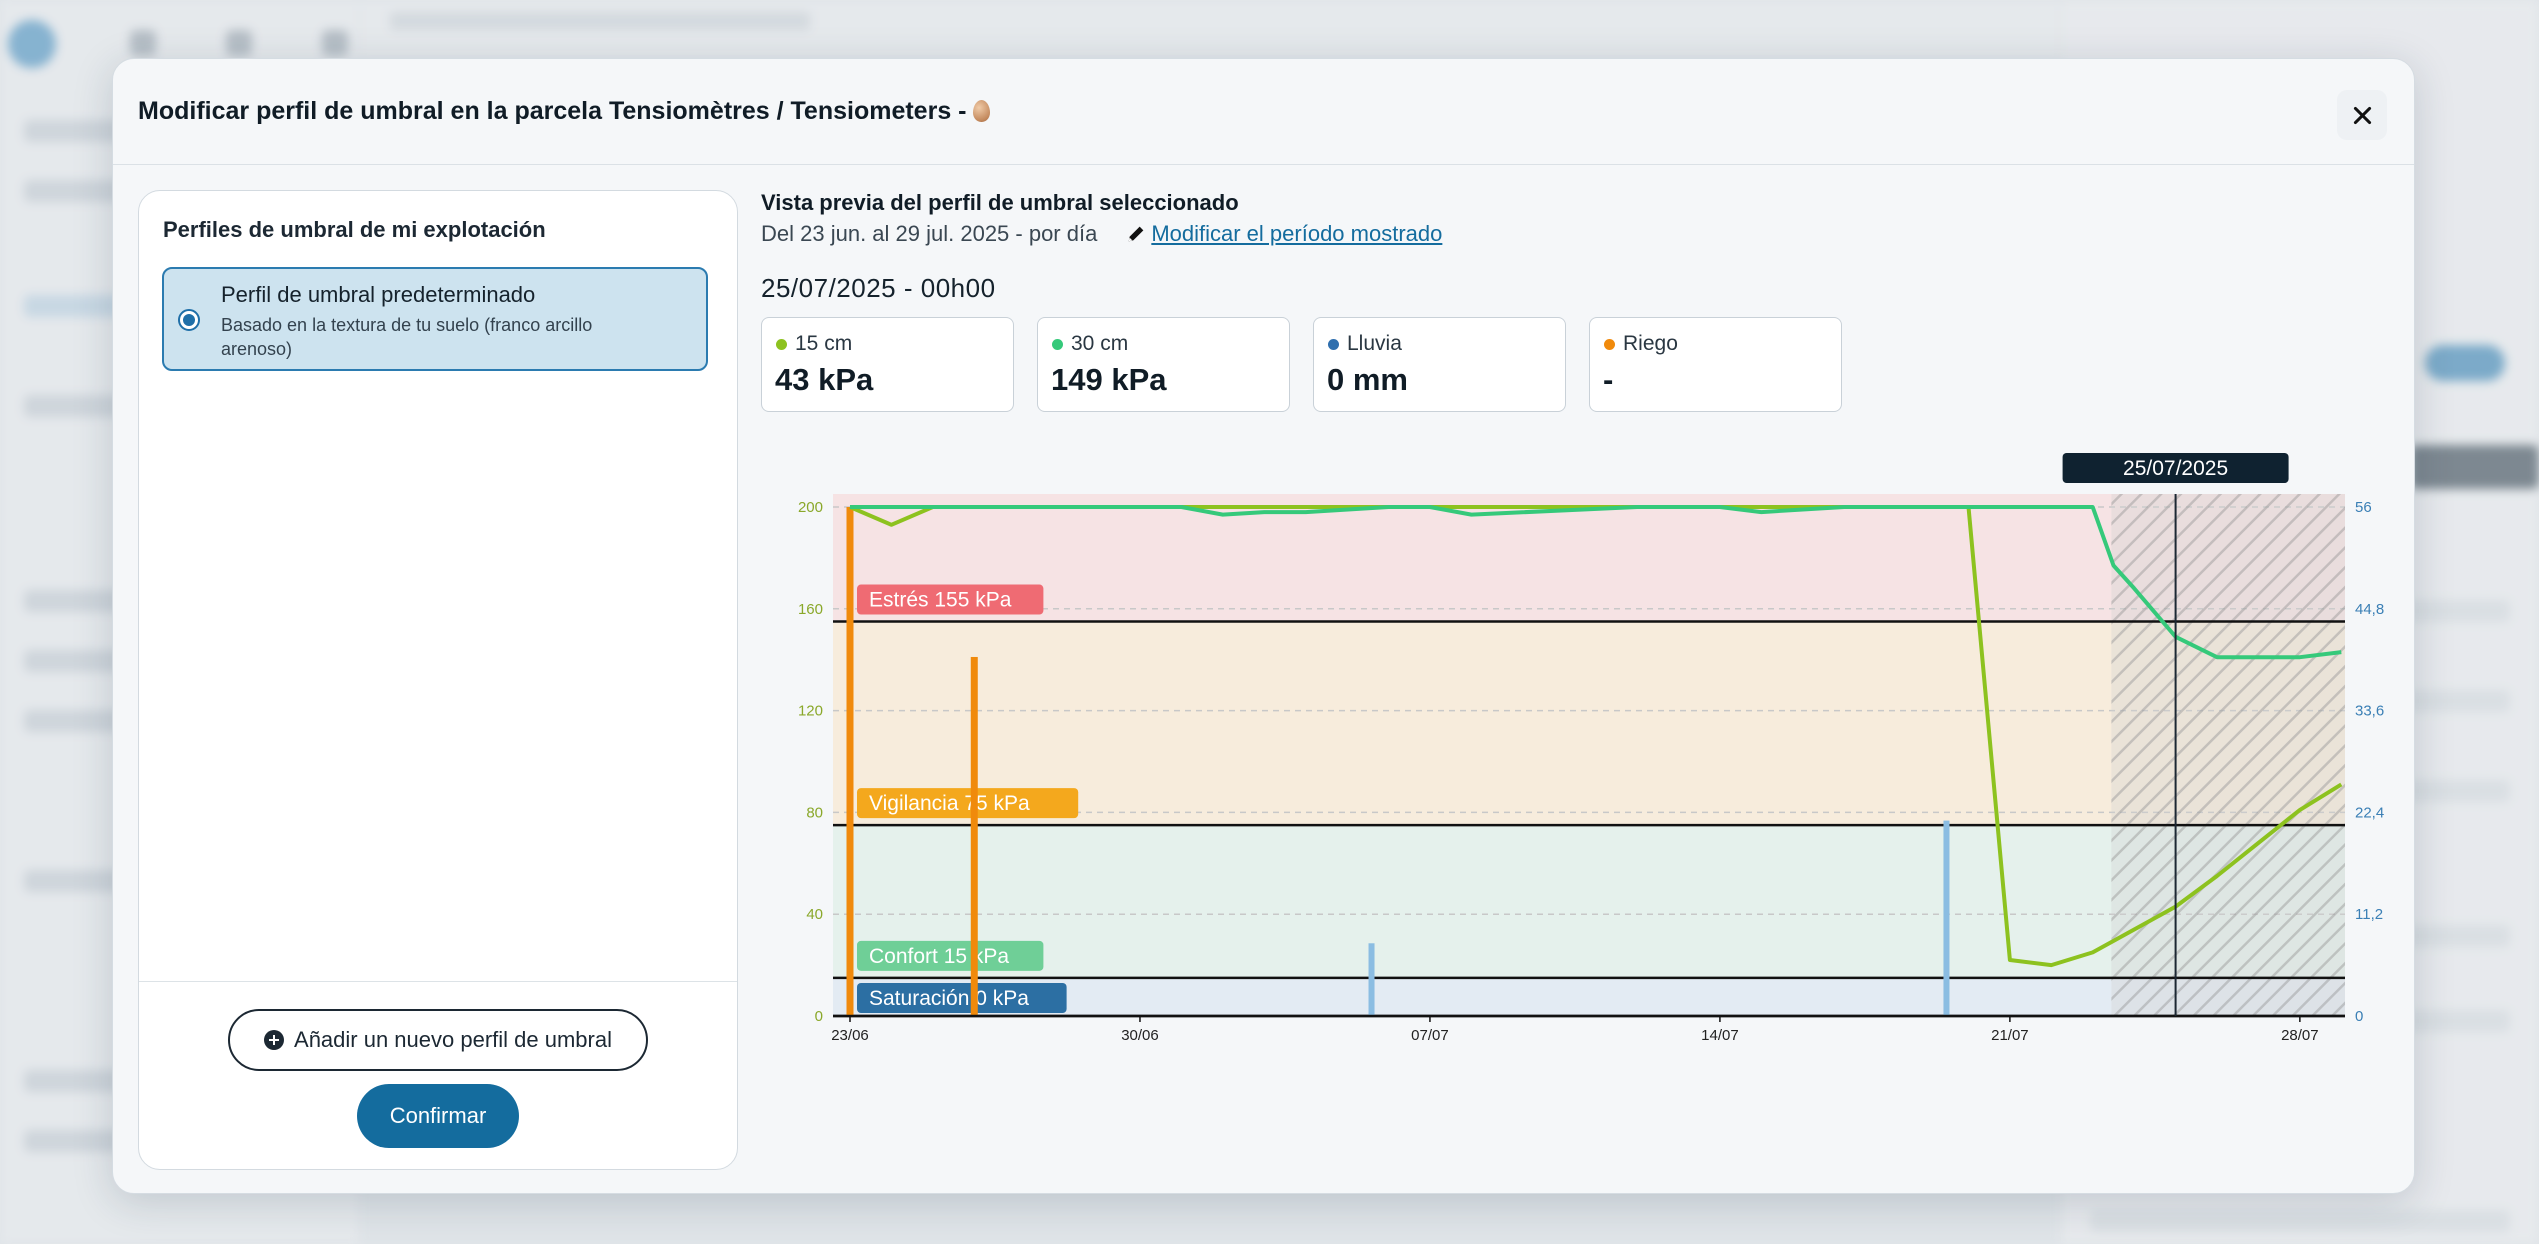 This screenshot has width=2539, height=1244. I want to click on y-right-tick-label: 11,2, so click(2369, 914).